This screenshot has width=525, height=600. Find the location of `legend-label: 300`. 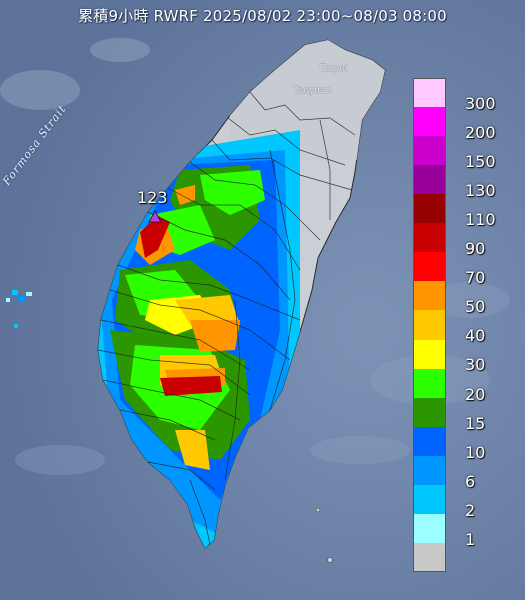

legend-label: 300 is located at coordinates (480, 103).